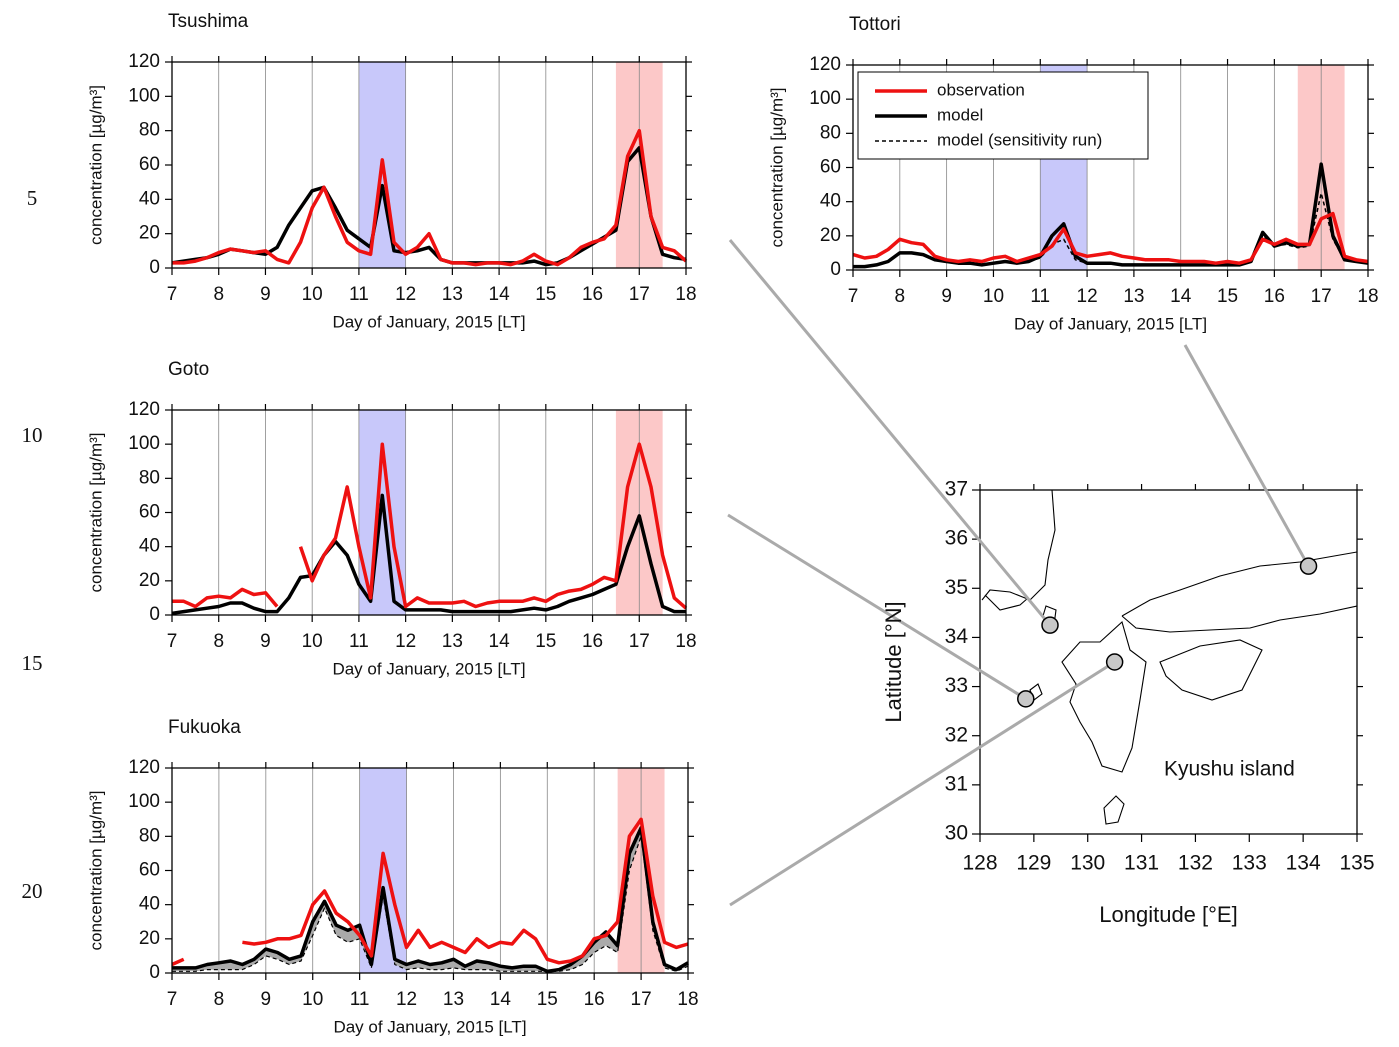 The width and height of the screenshot is (1399, 1047). I want to click on x-tick-label: 10, so click(993, 296).